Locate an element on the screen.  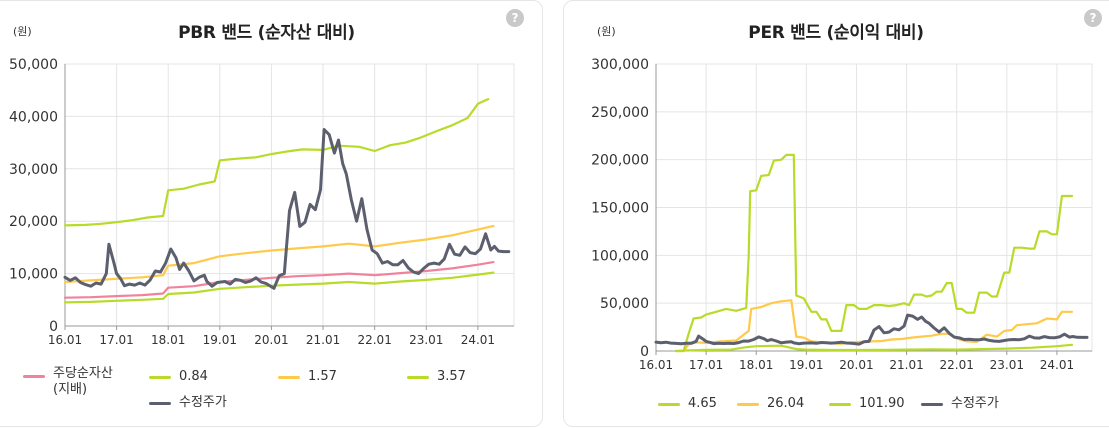
pbr-chart-title: PBR 밴드 (순자산 대비) is located at coordinates (266, 33).